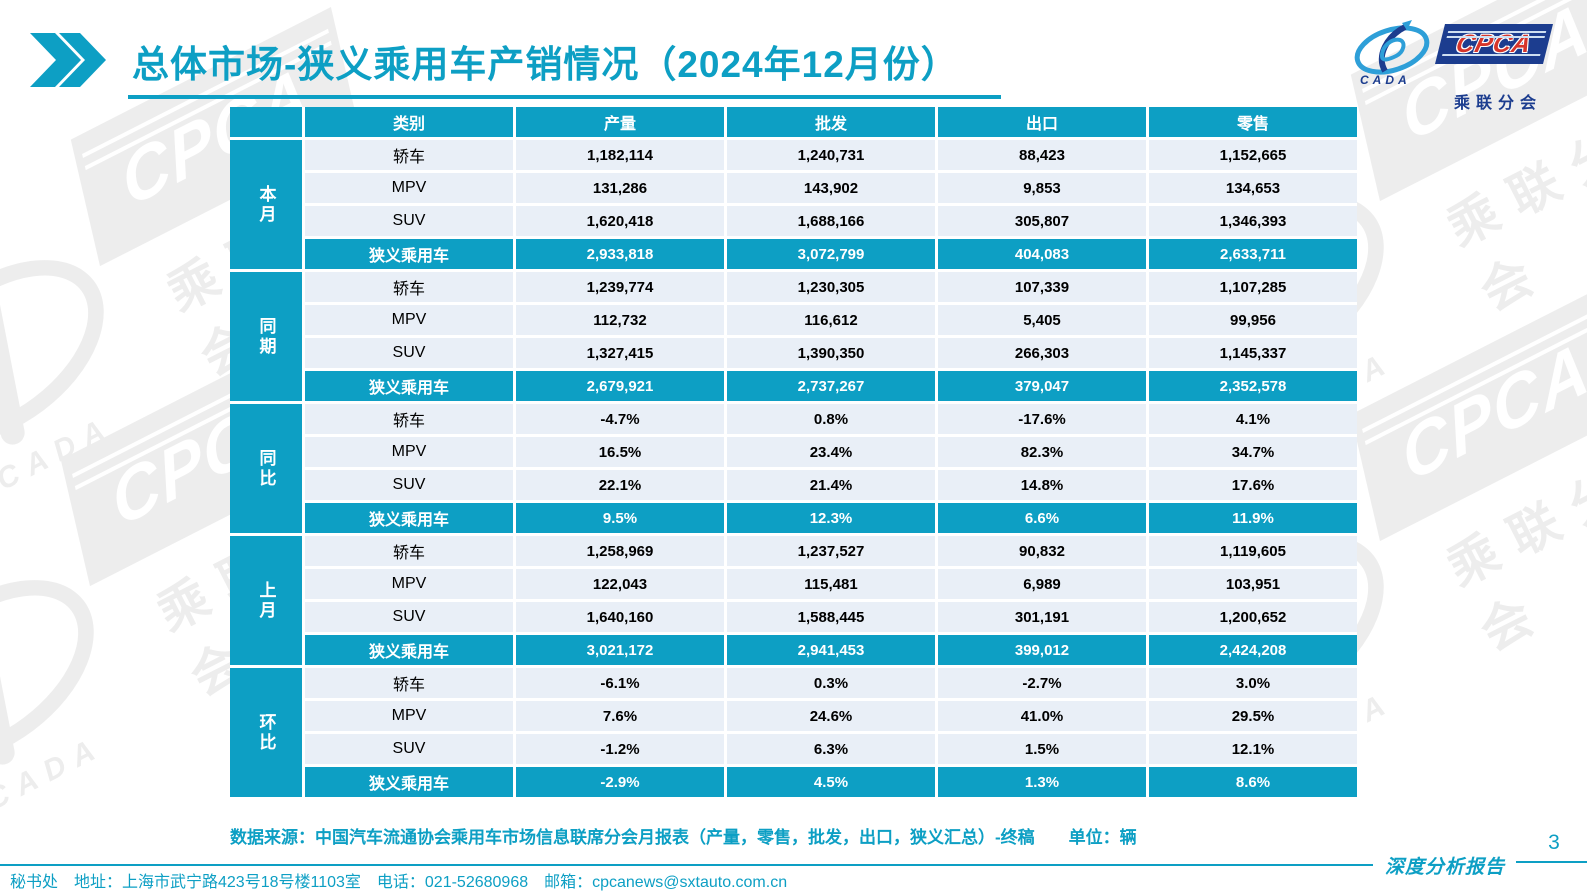  I want to click on cpca-watermark-label: CPCA, so click(1490, 411).